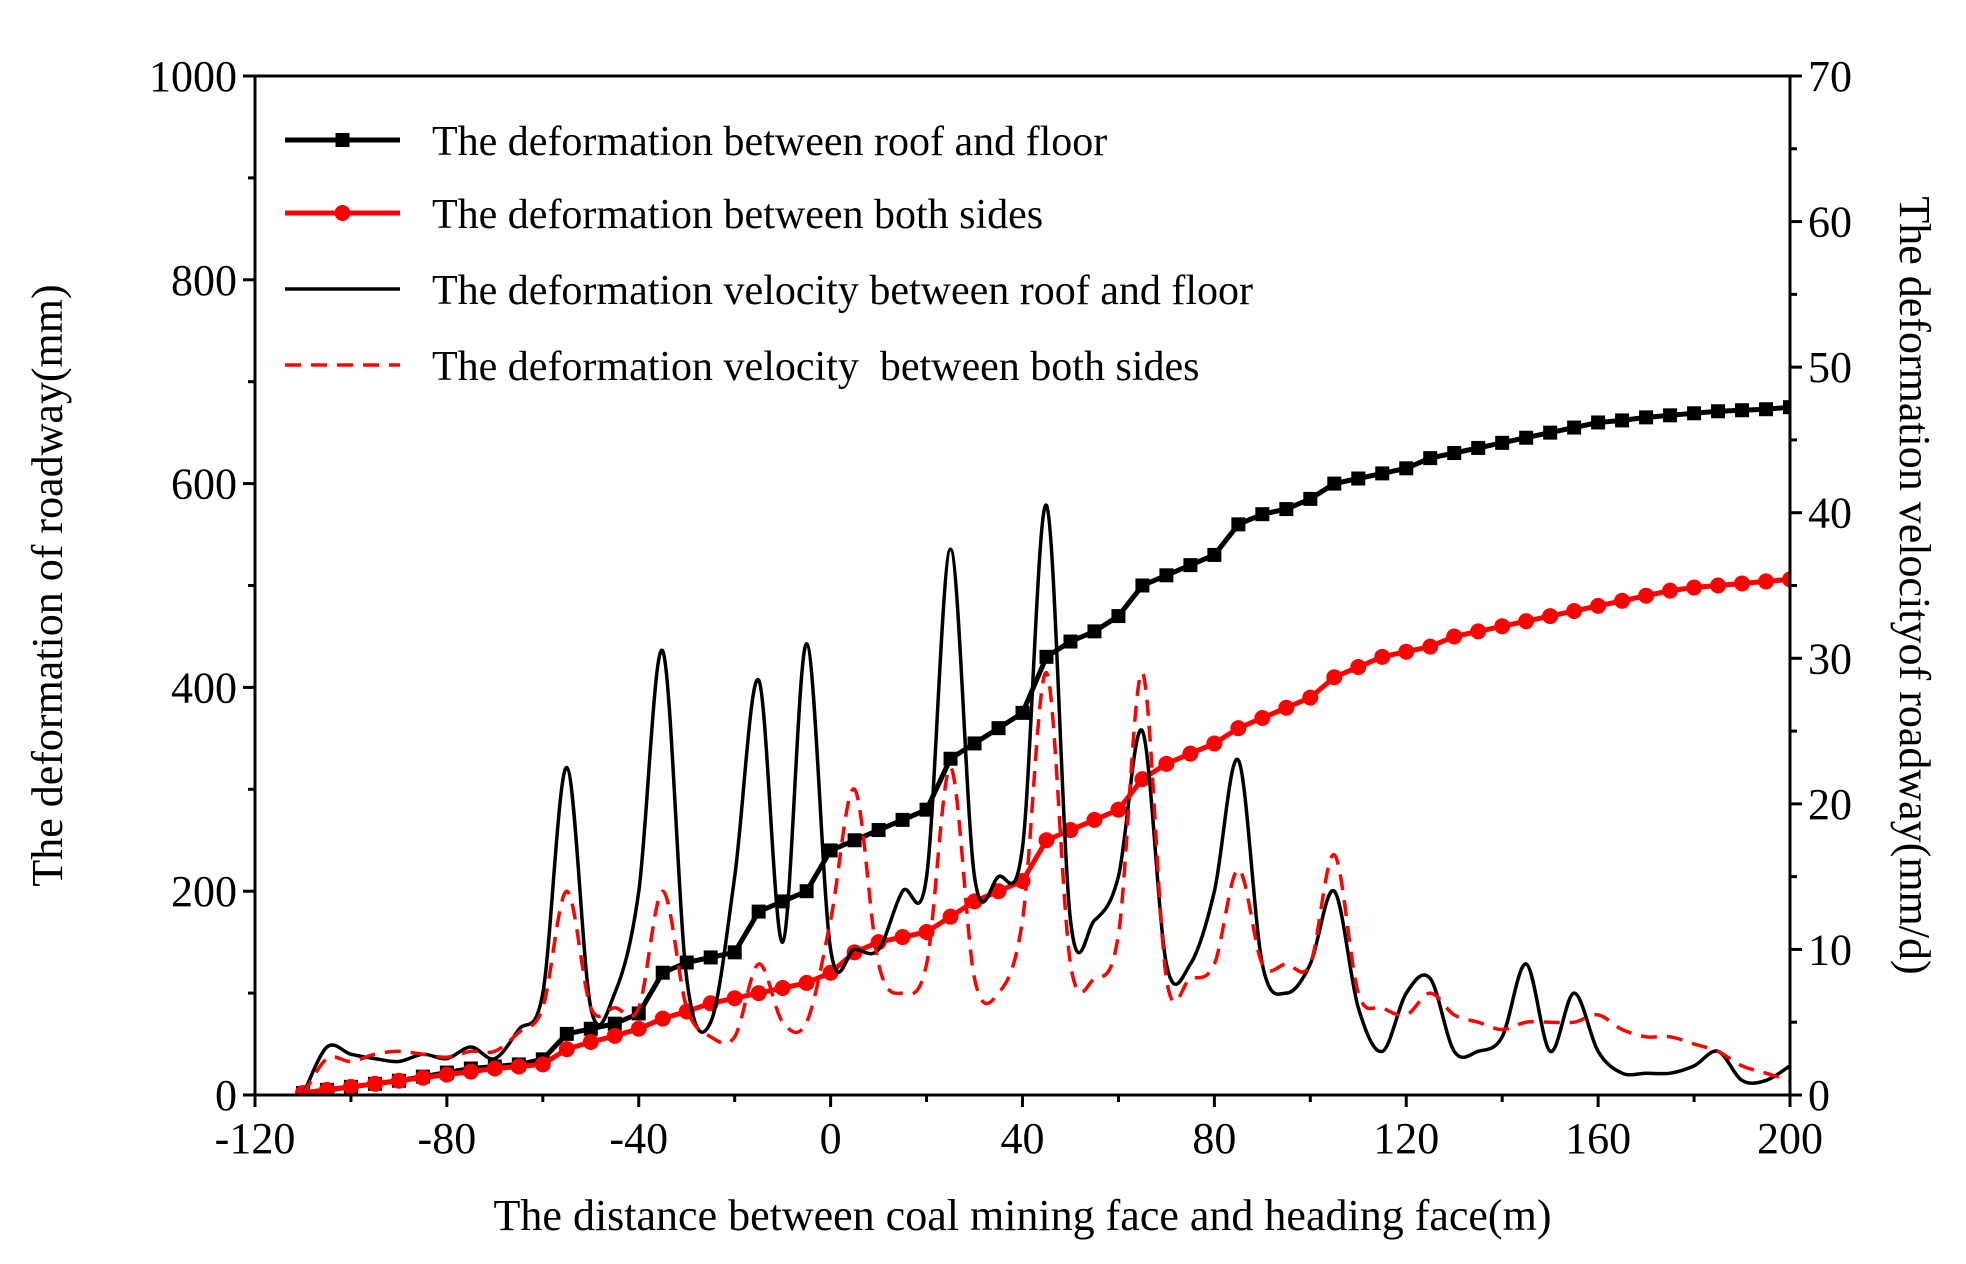 The height and width of the screenshot is (1264, 1966). Describe the element at coordinates (204, 687) in the screenshot. I see `y-tick-label: 400` at that location.